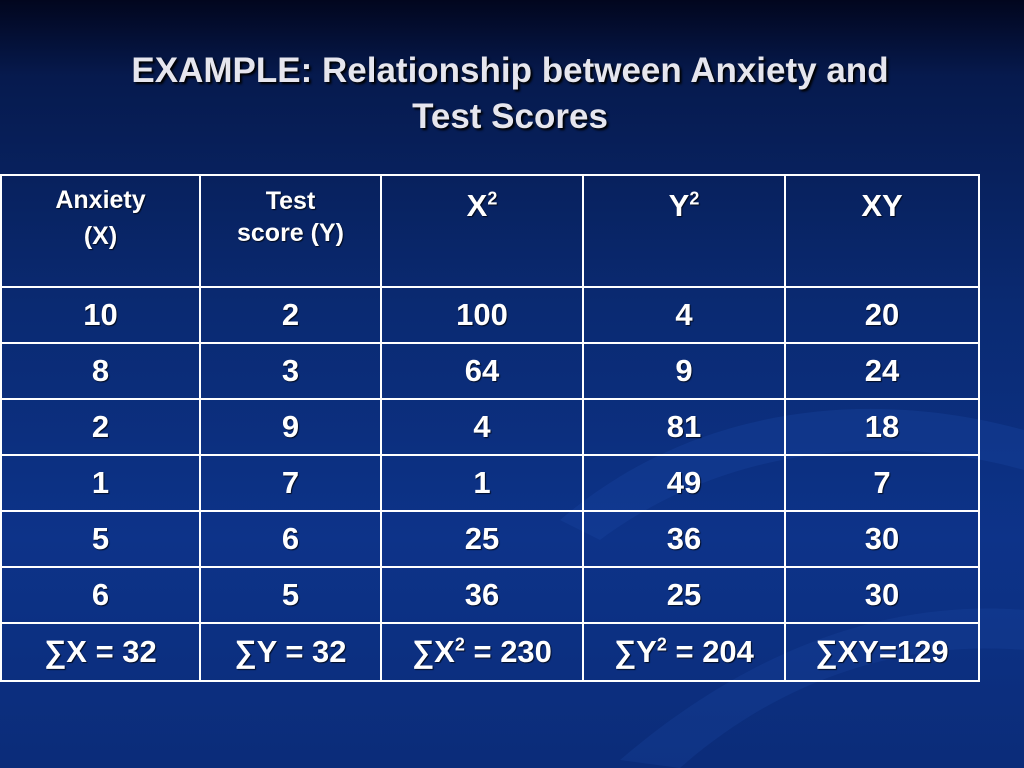 The image size is (1024, 768). I want to click on cell: 20, so click(882, 315).